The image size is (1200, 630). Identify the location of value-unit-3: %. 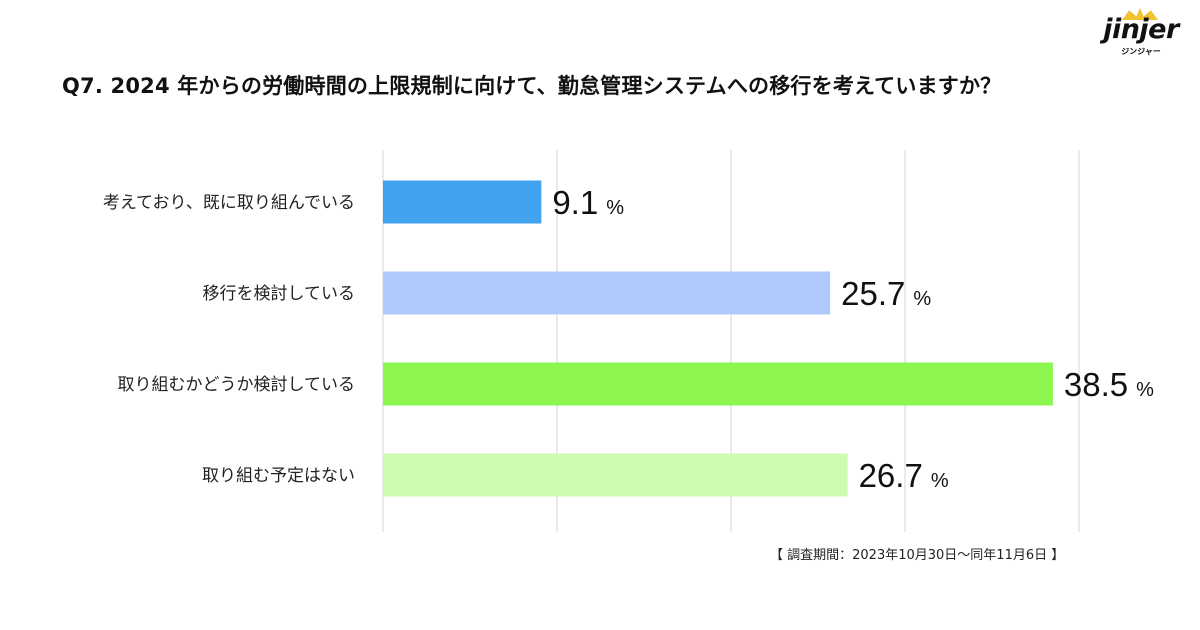
(1145, 390).